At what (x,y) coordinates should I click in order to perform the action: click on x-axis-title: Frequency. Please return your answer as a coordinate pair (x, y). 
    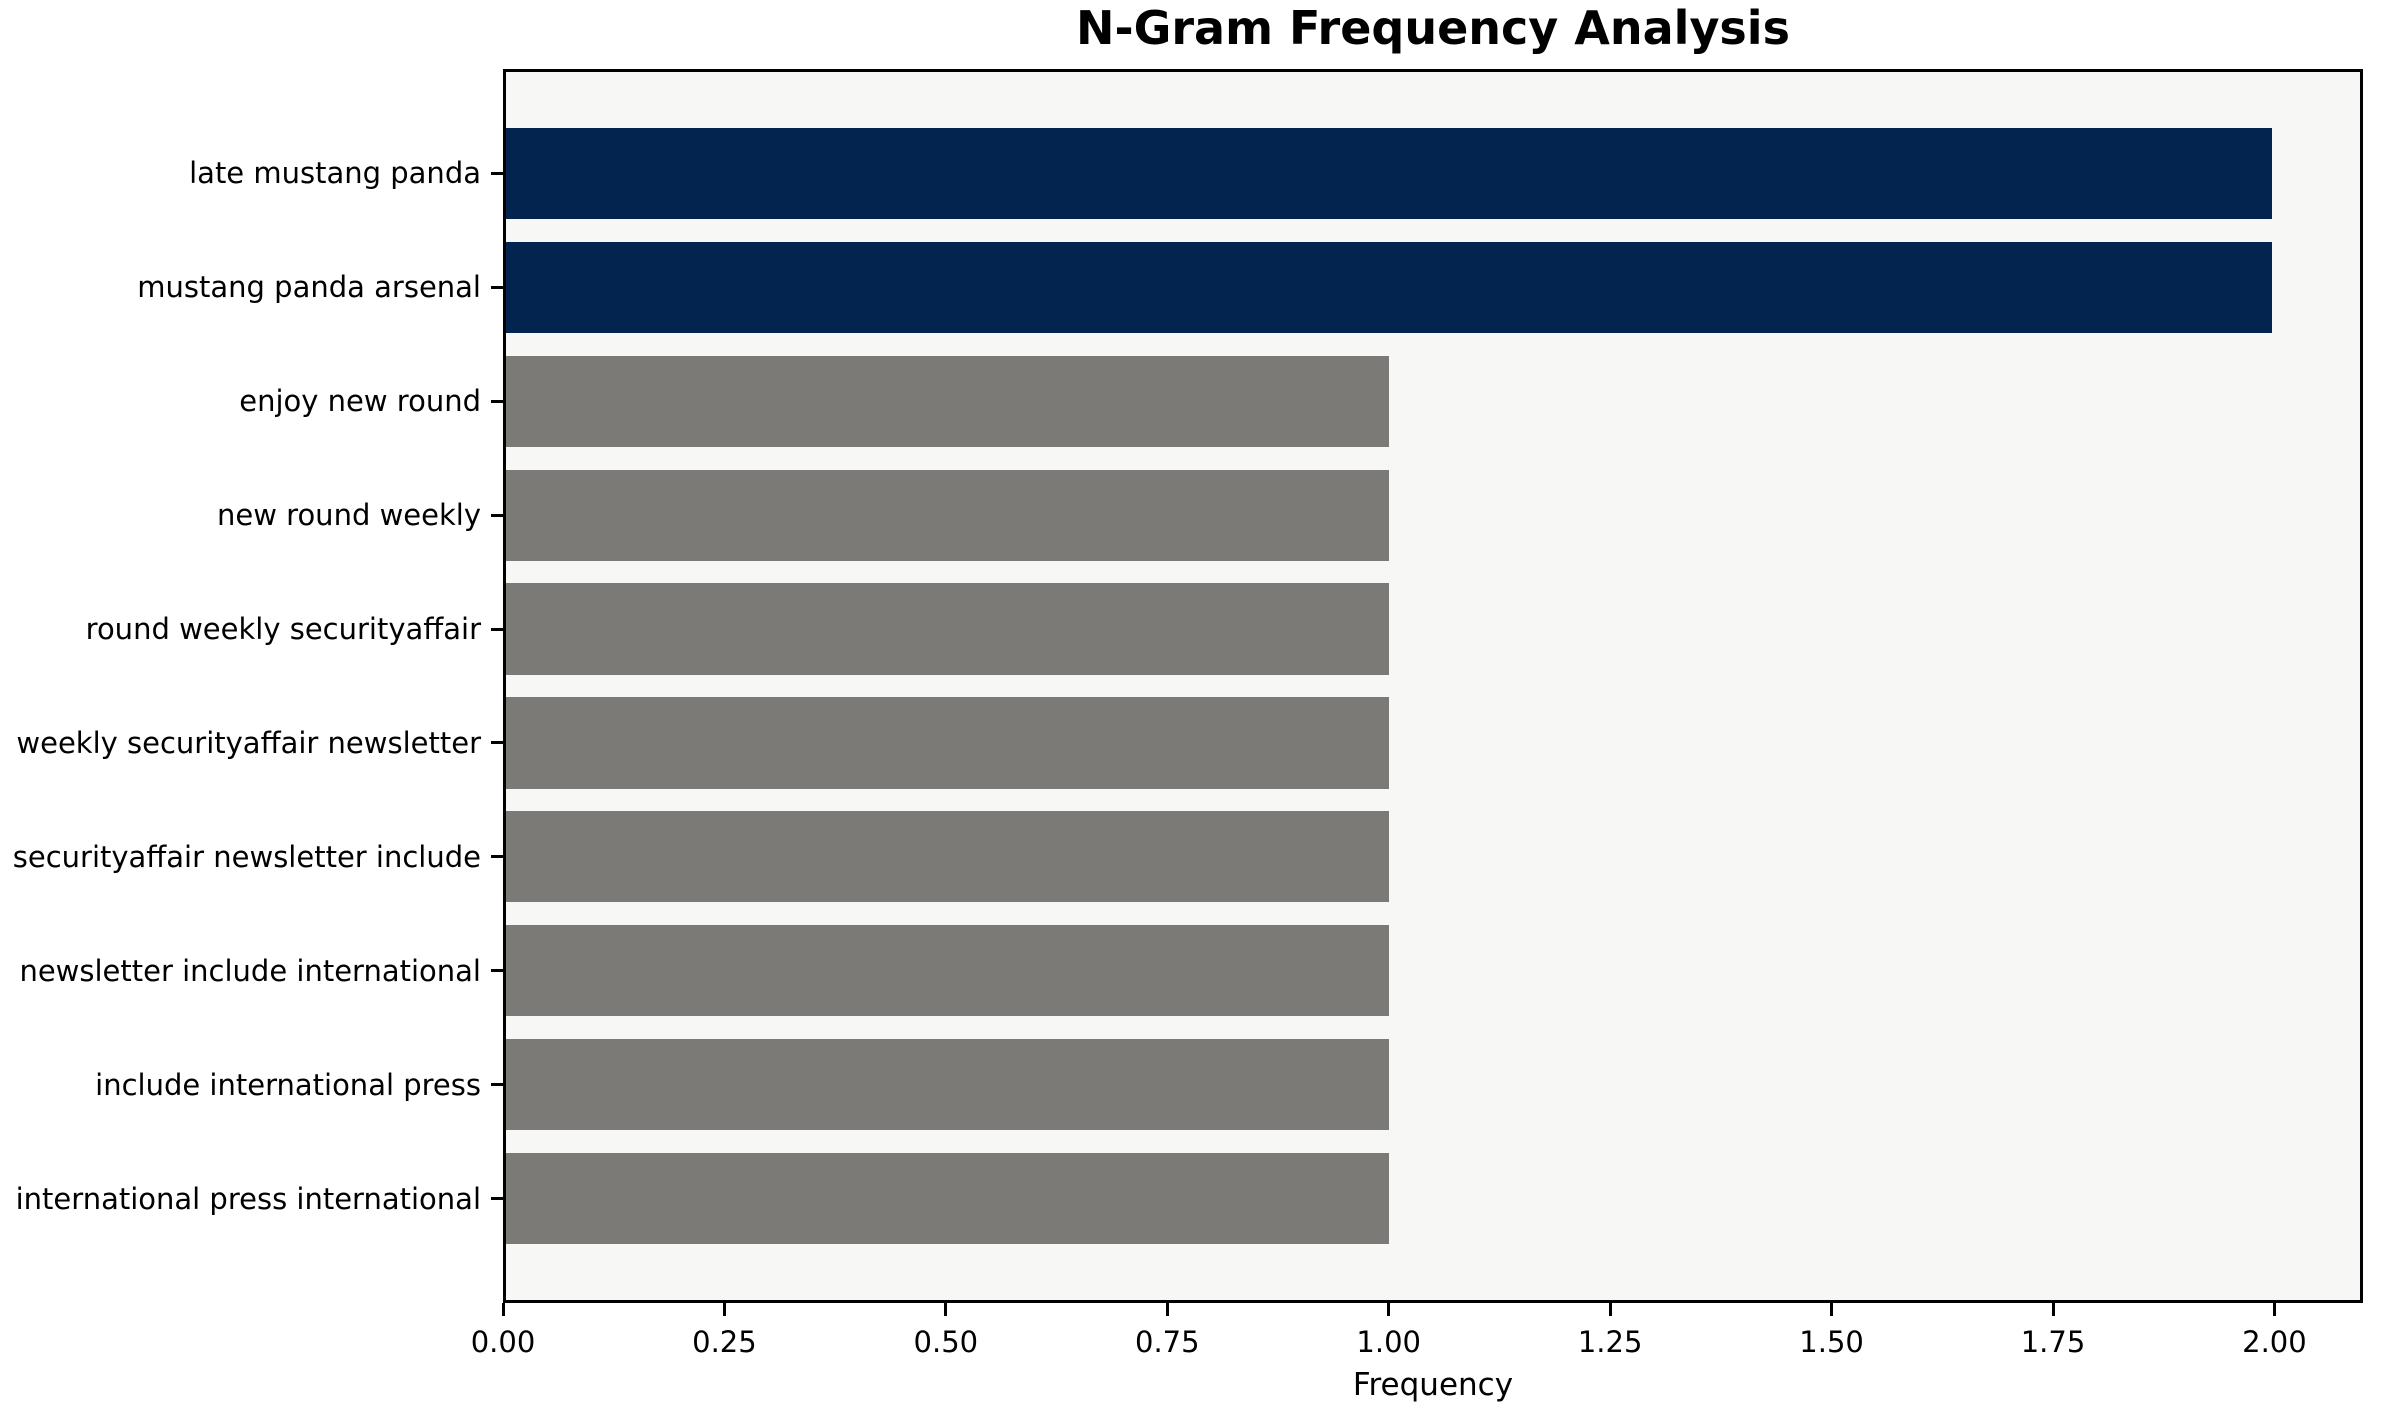
    Looking at the image, I should click on (1433, 1385).